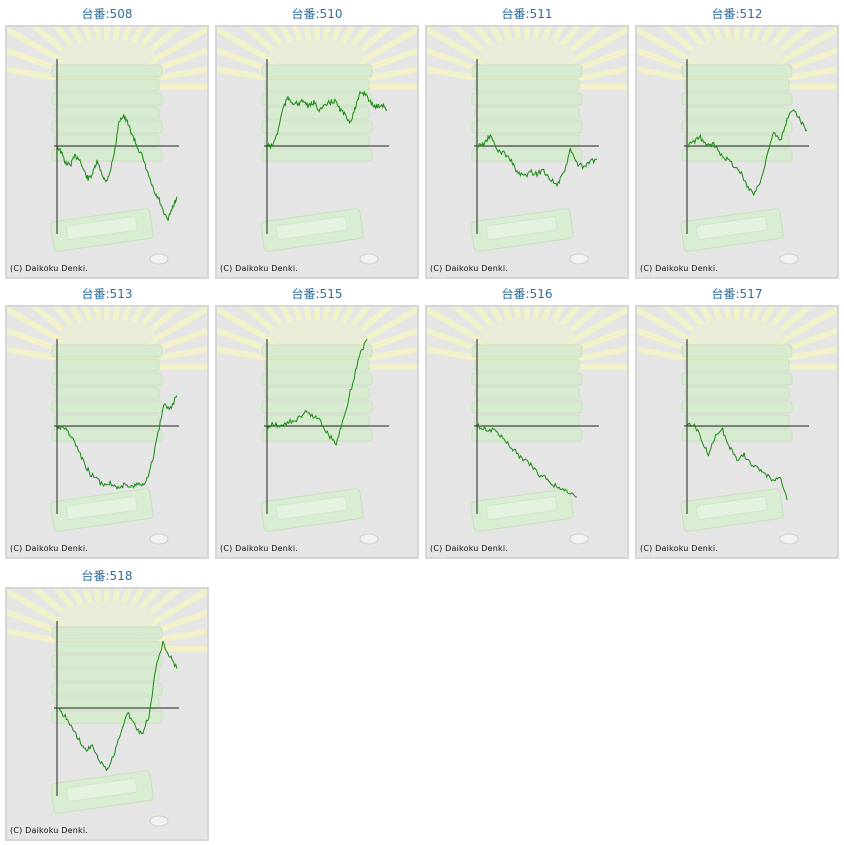 The height and width of the screenshot is (845, 844). Describe the element at coordinates (527, 14) in the screenshot. I see `machine-number-title: 台番:511` at that location.